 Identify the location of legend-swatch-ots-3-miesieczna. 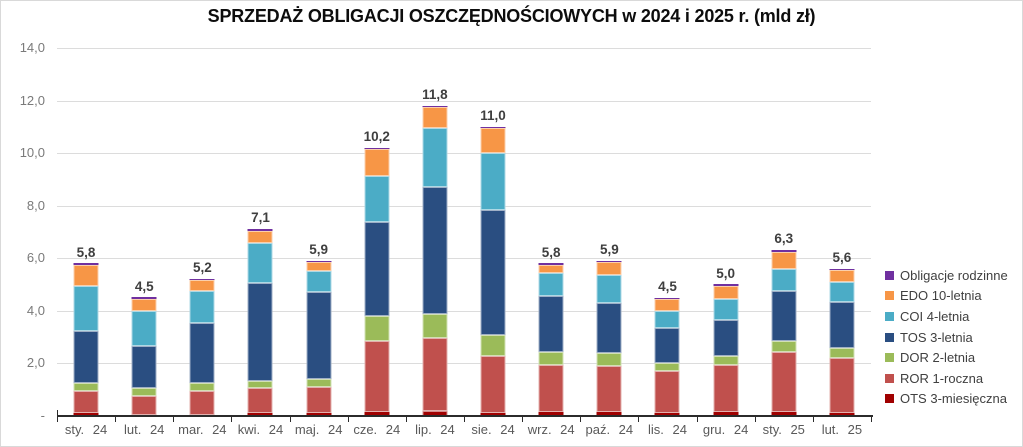
(889, 399).